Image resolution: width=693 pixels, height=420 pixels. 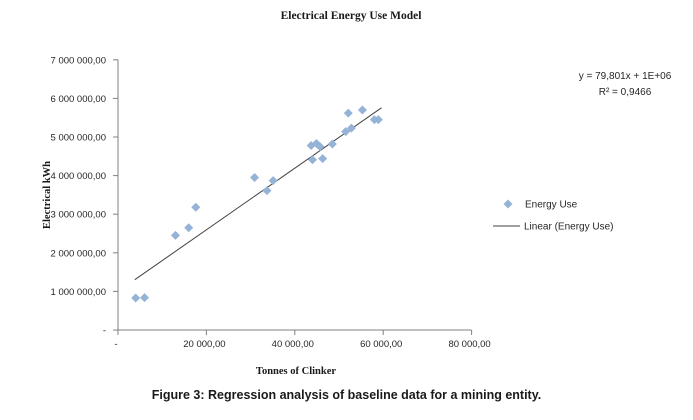 I want to click on x-tick-label: -, so click(x=115, y=344).